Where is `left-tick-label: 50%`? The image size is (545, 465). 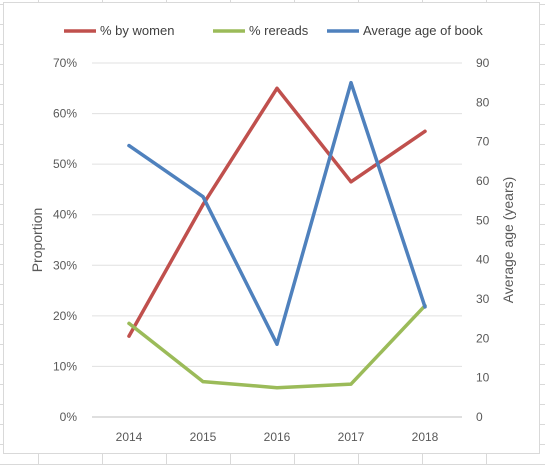 left-tick-label: 50% is located at coordinates (65, 164).